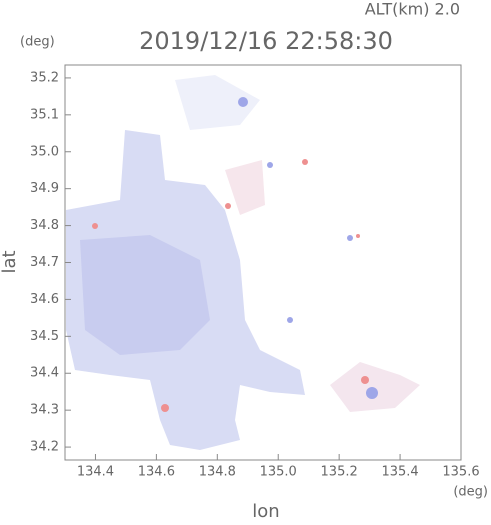 This screenshot has width=491, height=525. What do you see at coordinates (339, 472) in the screenshot?
I see `x-tick-label: 135.2` at bounding box center [339, 472].